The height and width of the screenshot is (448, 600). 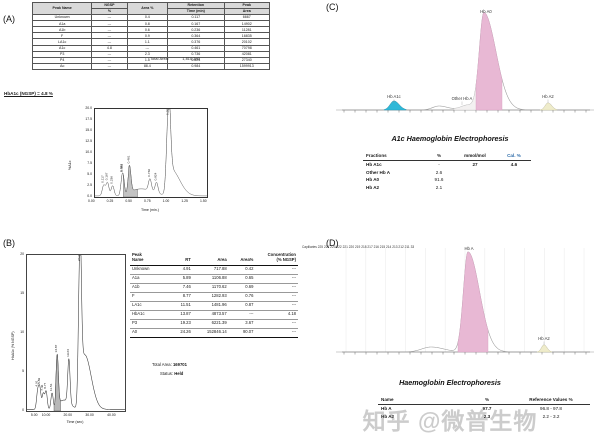 I want to click on cell-mmol, so click(x=475, y=179).